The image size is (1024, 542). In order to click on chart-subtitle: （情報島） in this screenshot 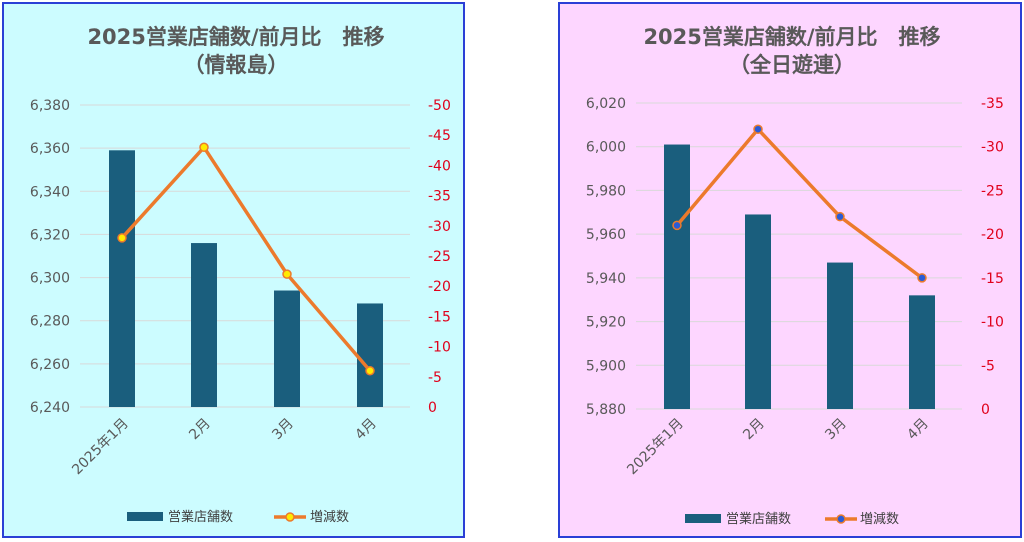, I will do `click(236, 65)`.